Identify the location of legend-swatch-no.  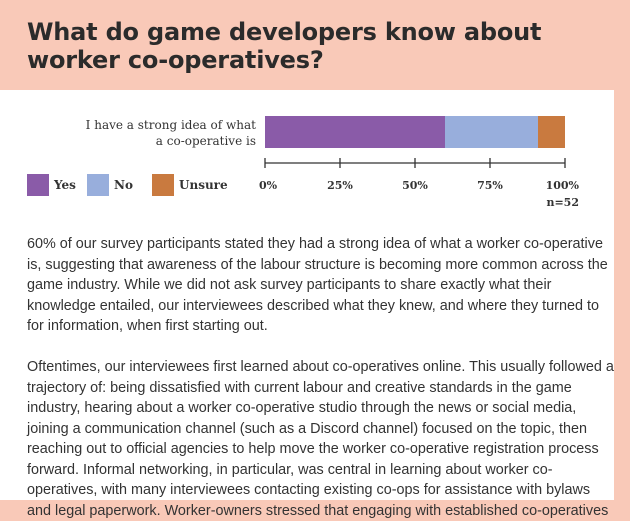
(98, 185).